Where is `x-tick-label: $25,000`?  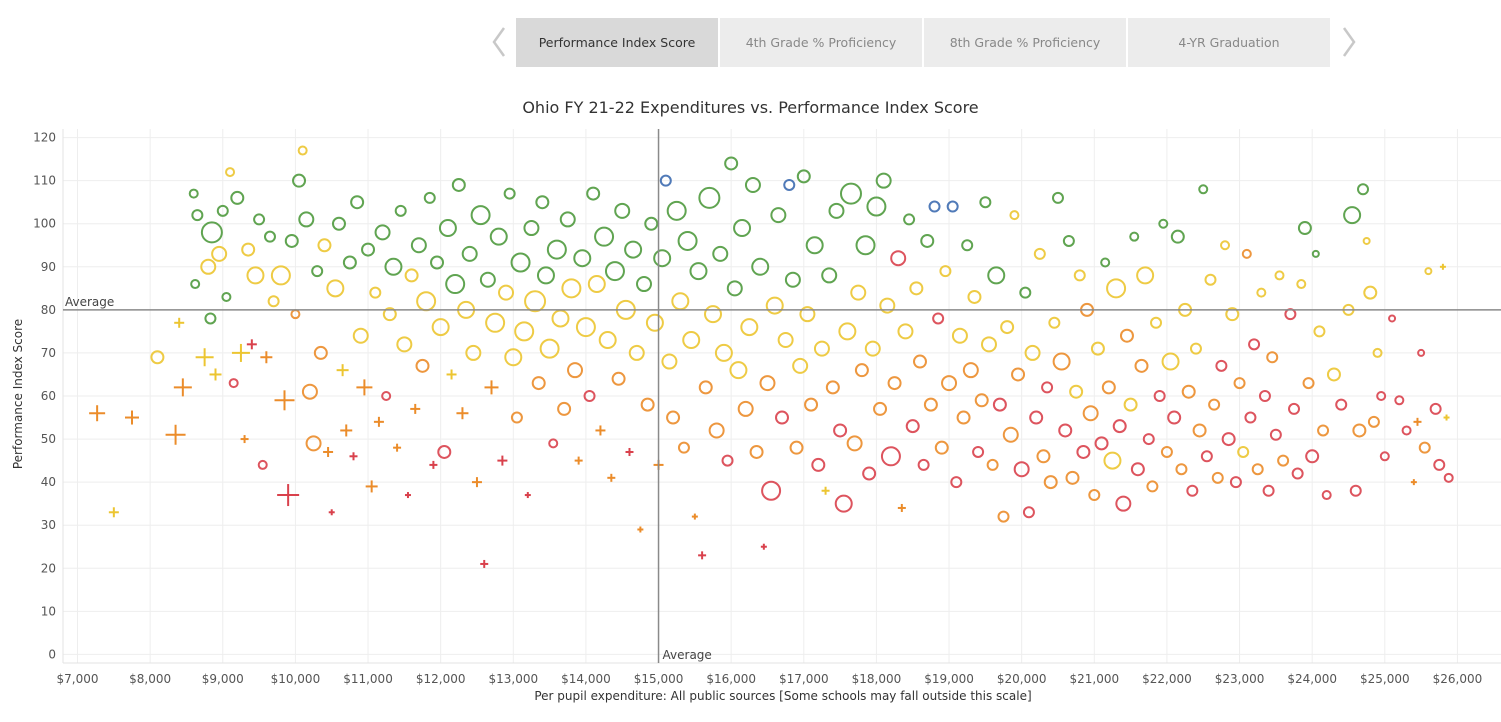 x-tick-label: $25,000 is located at coordinates (1385, 679).